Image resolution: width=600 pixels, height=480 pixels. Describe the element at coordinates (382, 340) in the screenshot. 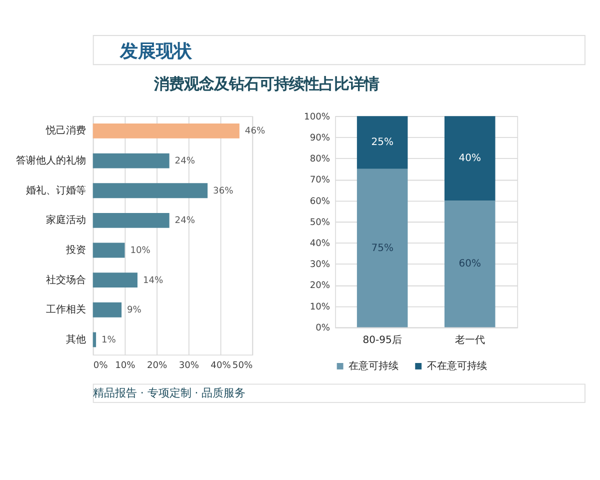

I see `x-tick-label: 80-95后` at that location.